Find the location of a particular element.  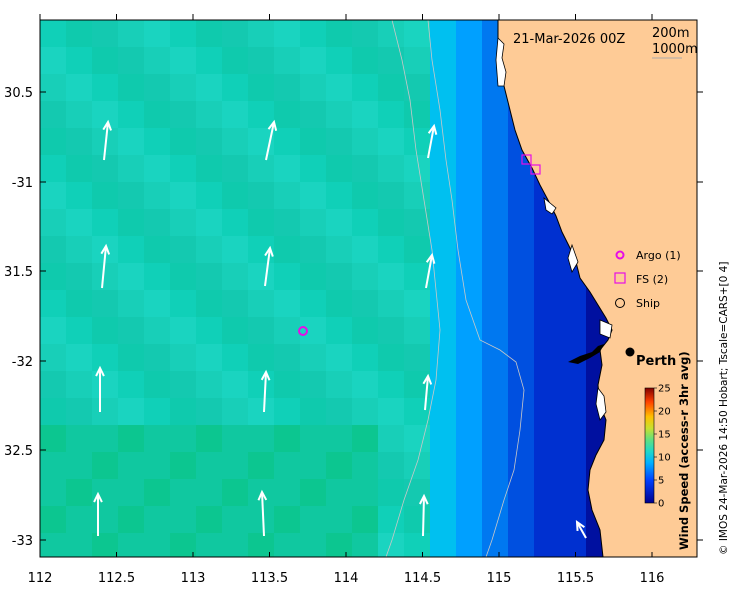

x-tick-label: 116 is located at coordinates (652, 578).